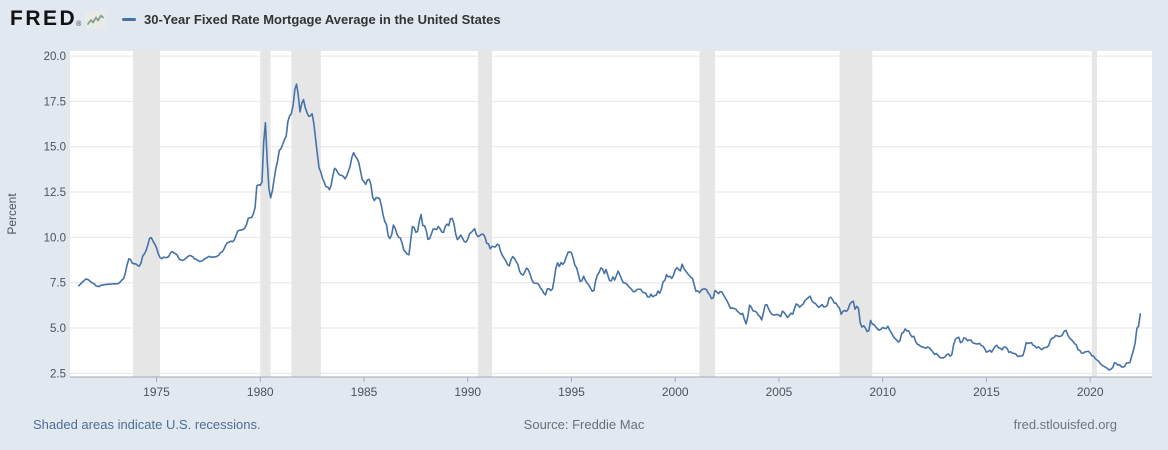 Image resolution: width=1168 pixels, height=450 pixels. I want to click on x-tick-label: 2010, so click(882, 392).